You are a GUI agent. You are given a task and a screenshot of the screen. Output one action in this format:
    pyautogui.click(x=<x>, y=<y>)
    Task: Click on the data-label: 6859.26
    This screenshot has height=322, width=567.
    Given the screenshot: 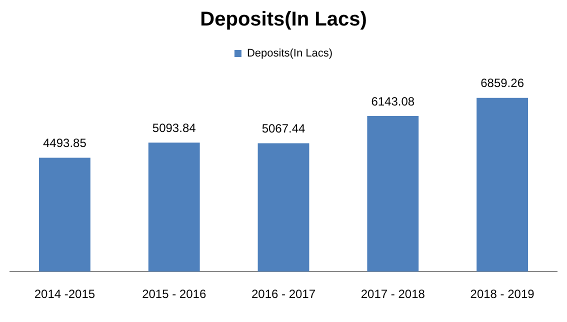 What is the action you would take?
    pyautogui.click(x=502, y=83)
    